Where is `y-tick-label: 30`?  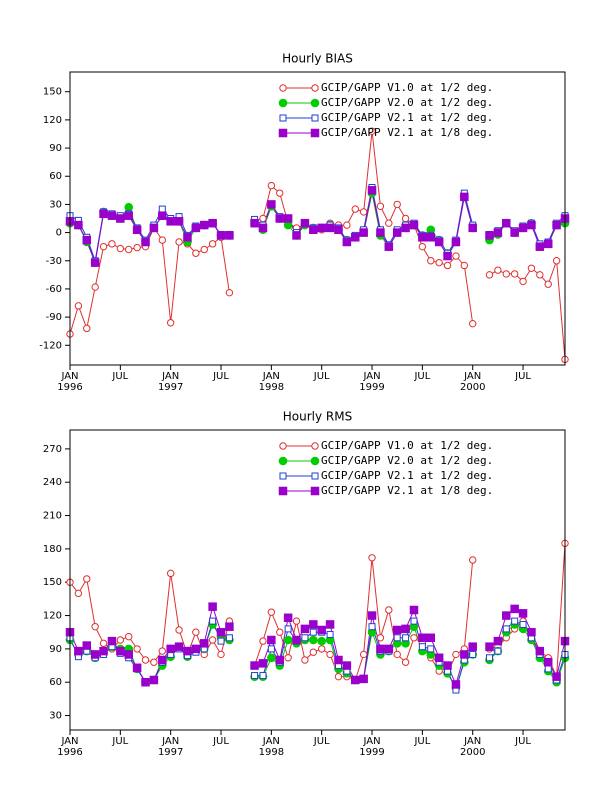 y-tick-label: 30 is located at coordinates (55, 204).